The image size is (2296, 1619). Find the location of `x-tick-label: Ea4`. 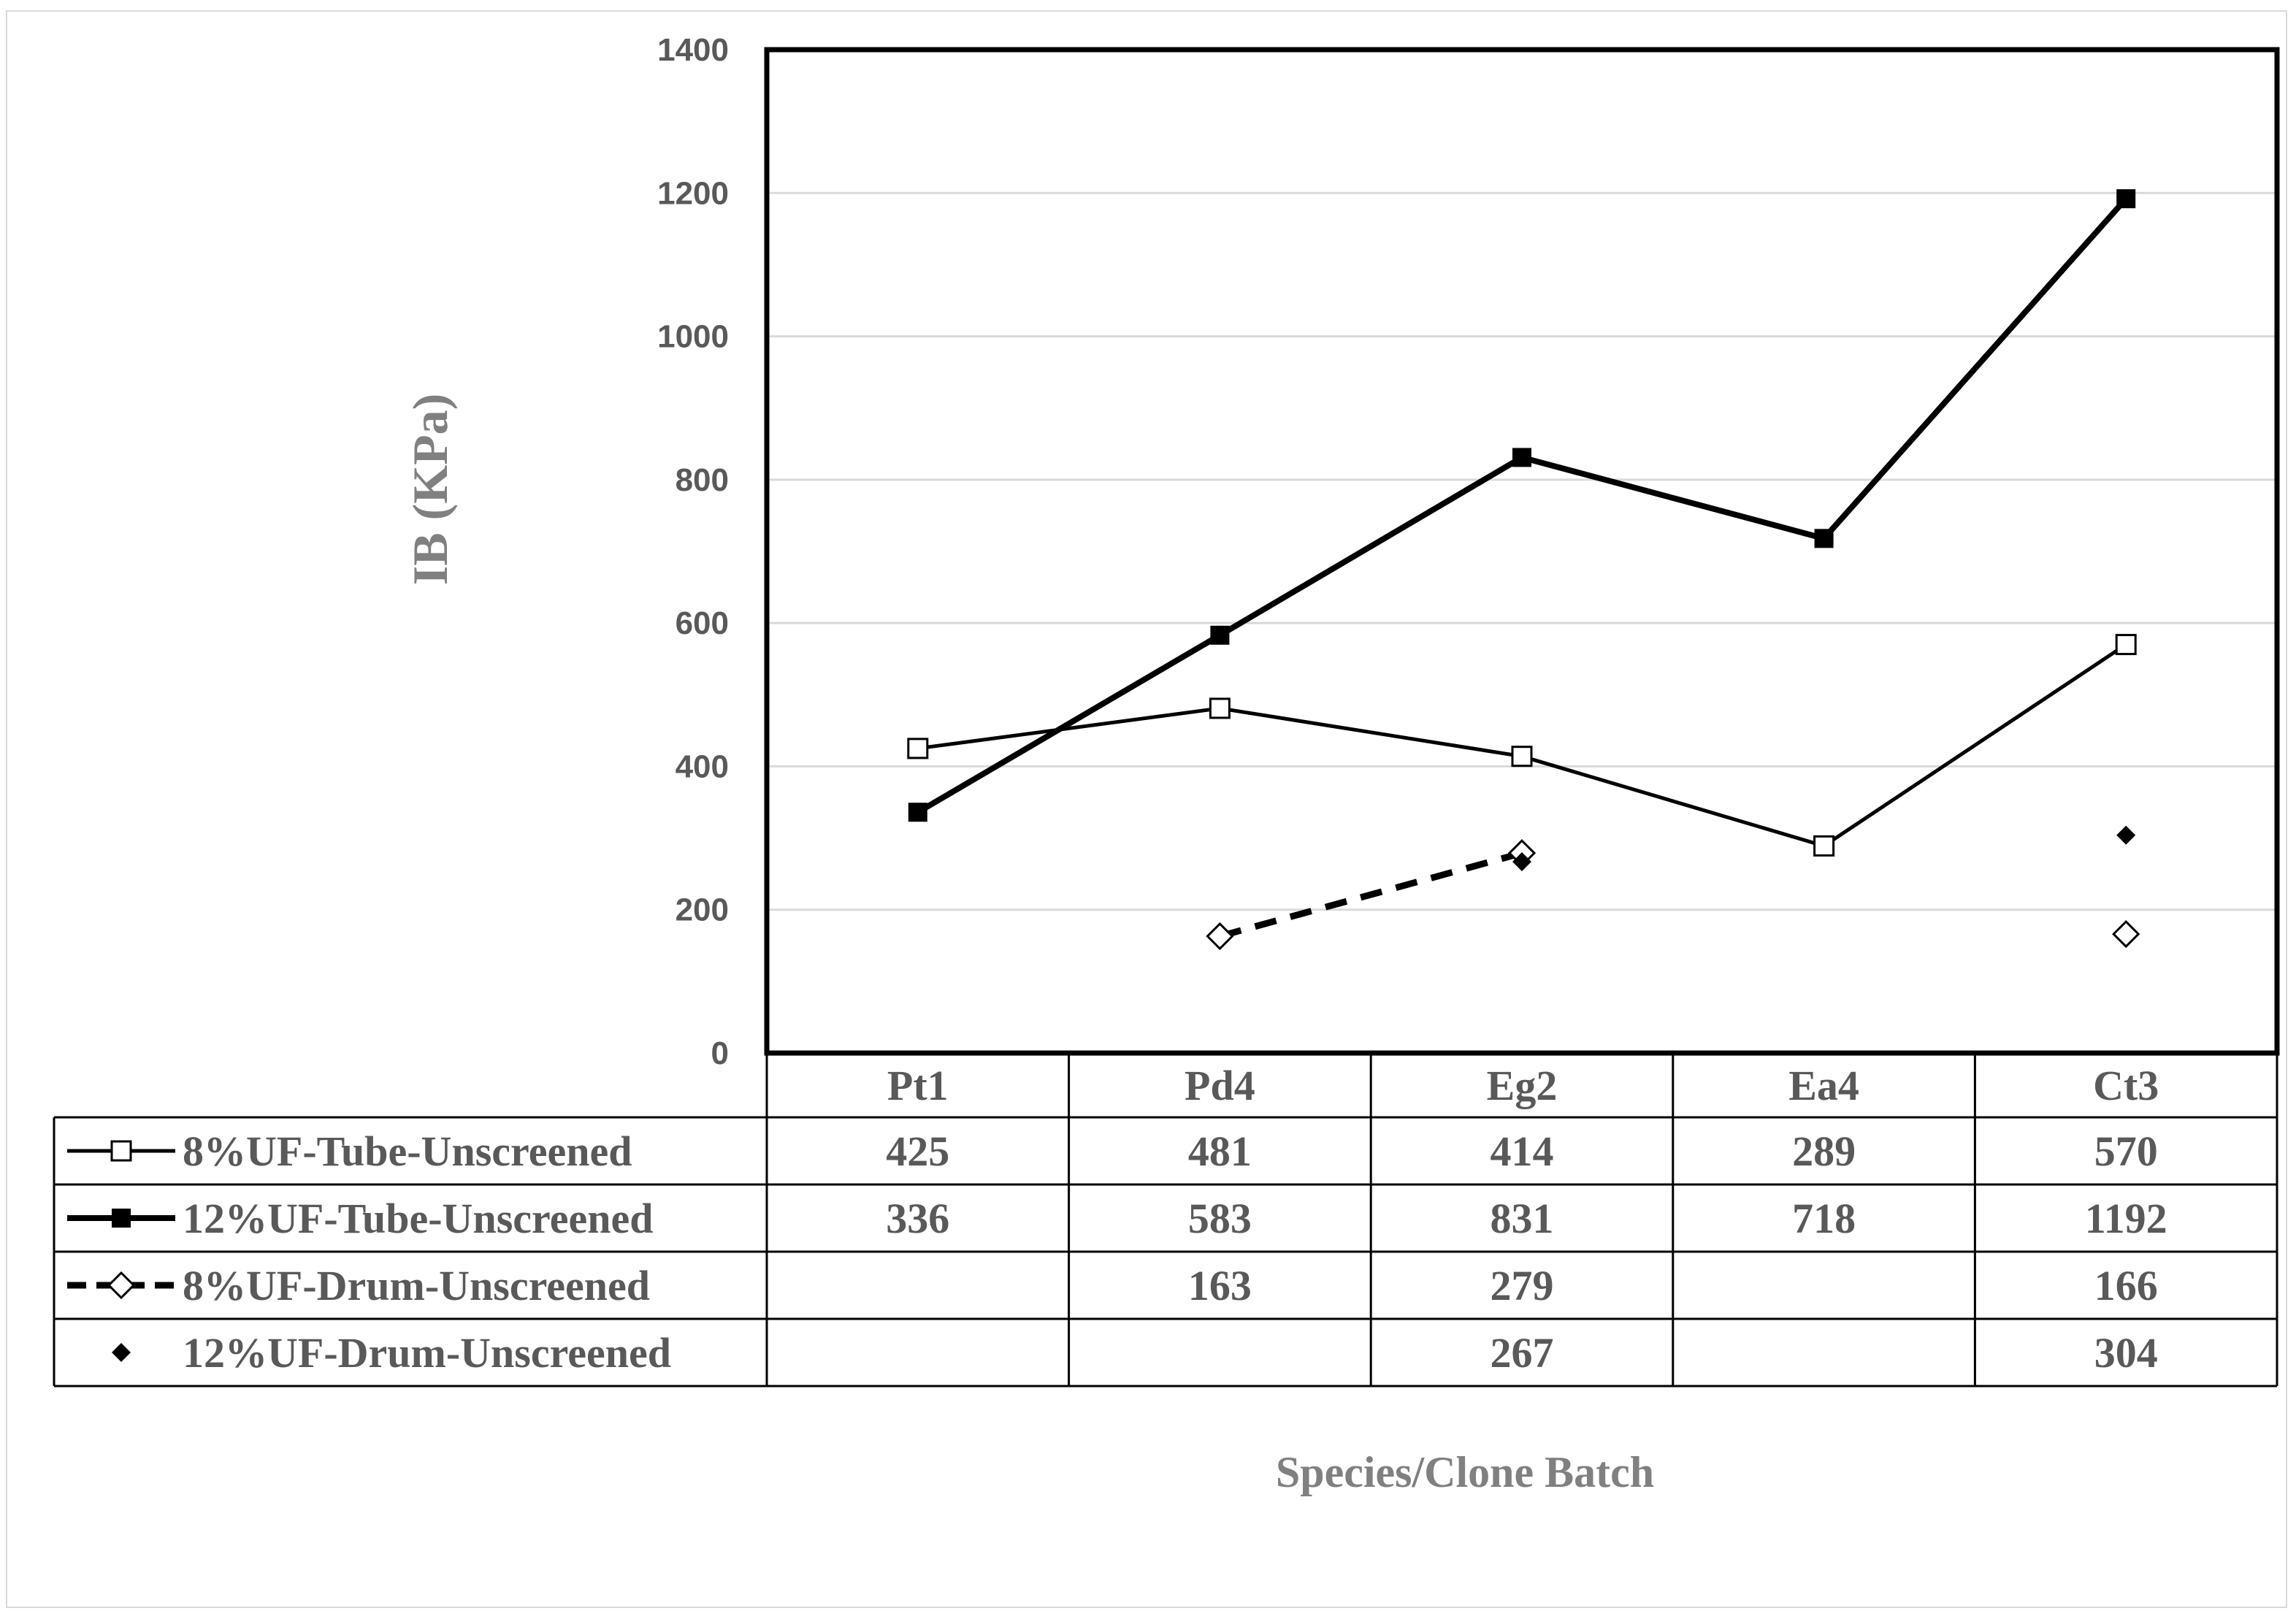

x-tick-label: Ea4 is located at coordinates (1823, 1085).